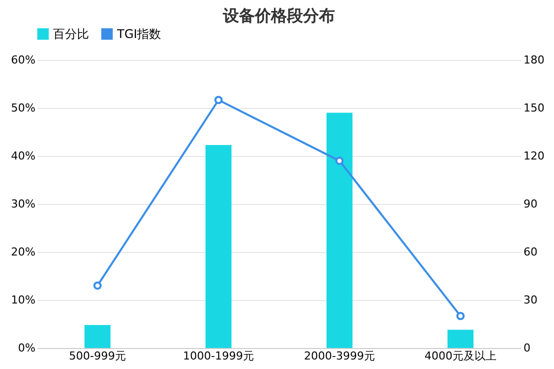 Image resolution: width=554 pixels, height=369 pixels. I want to click on y-tick-label: 40%, so click(23, 156).